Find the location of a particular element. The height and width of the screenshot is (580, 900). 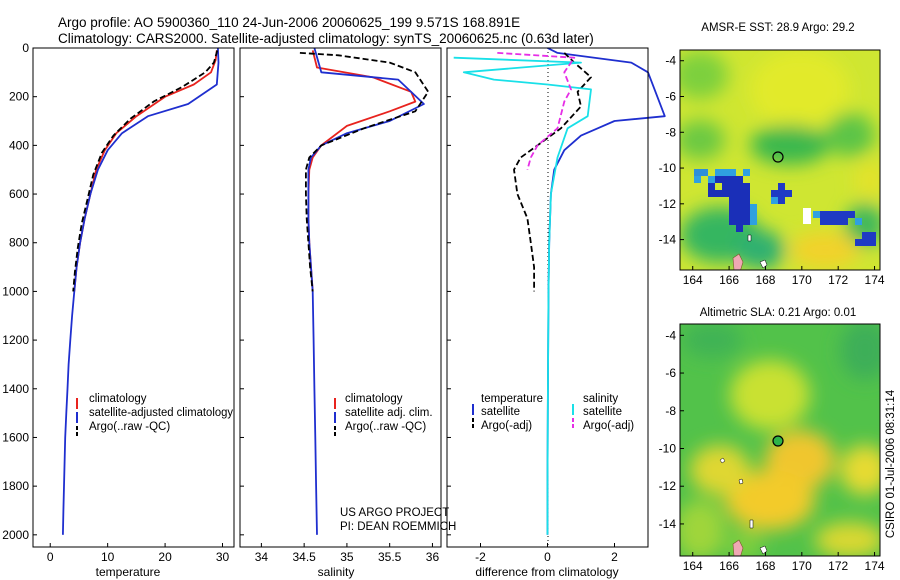

sst-xtick-label-1: 166 is located at coordinates (729, 280).